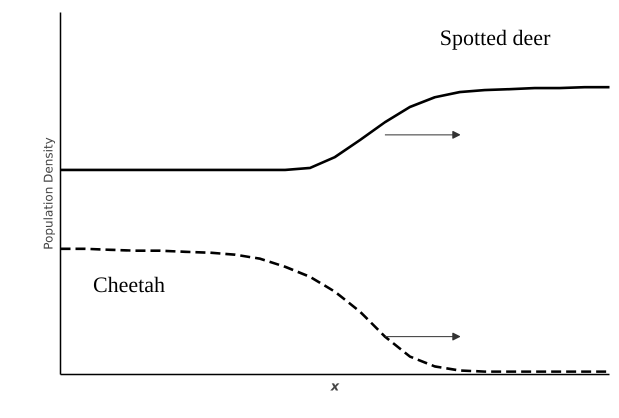  What do you see at coordinates (49, 193) in the screenshot?
I see `y-axis-title: Population Density` at bounding box center [49, 193].